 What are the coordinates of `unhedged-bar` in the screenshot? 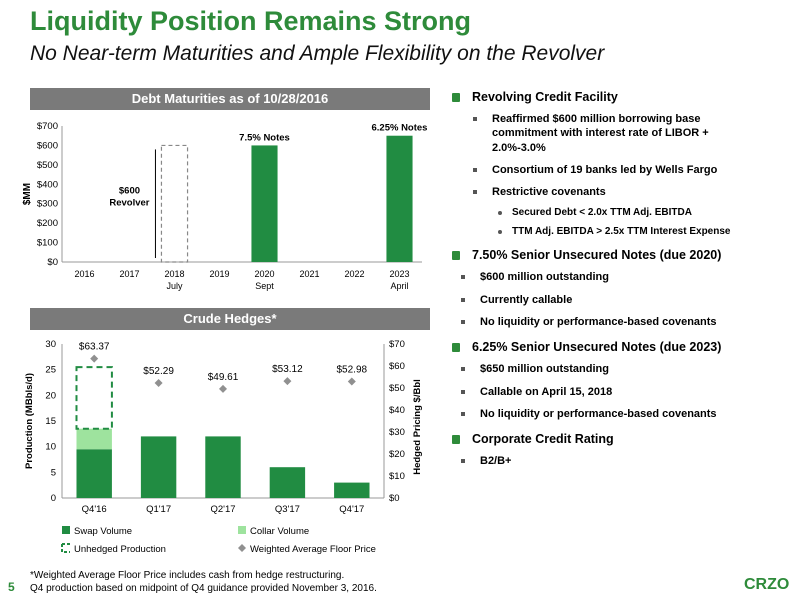 It's located at (94, 398).